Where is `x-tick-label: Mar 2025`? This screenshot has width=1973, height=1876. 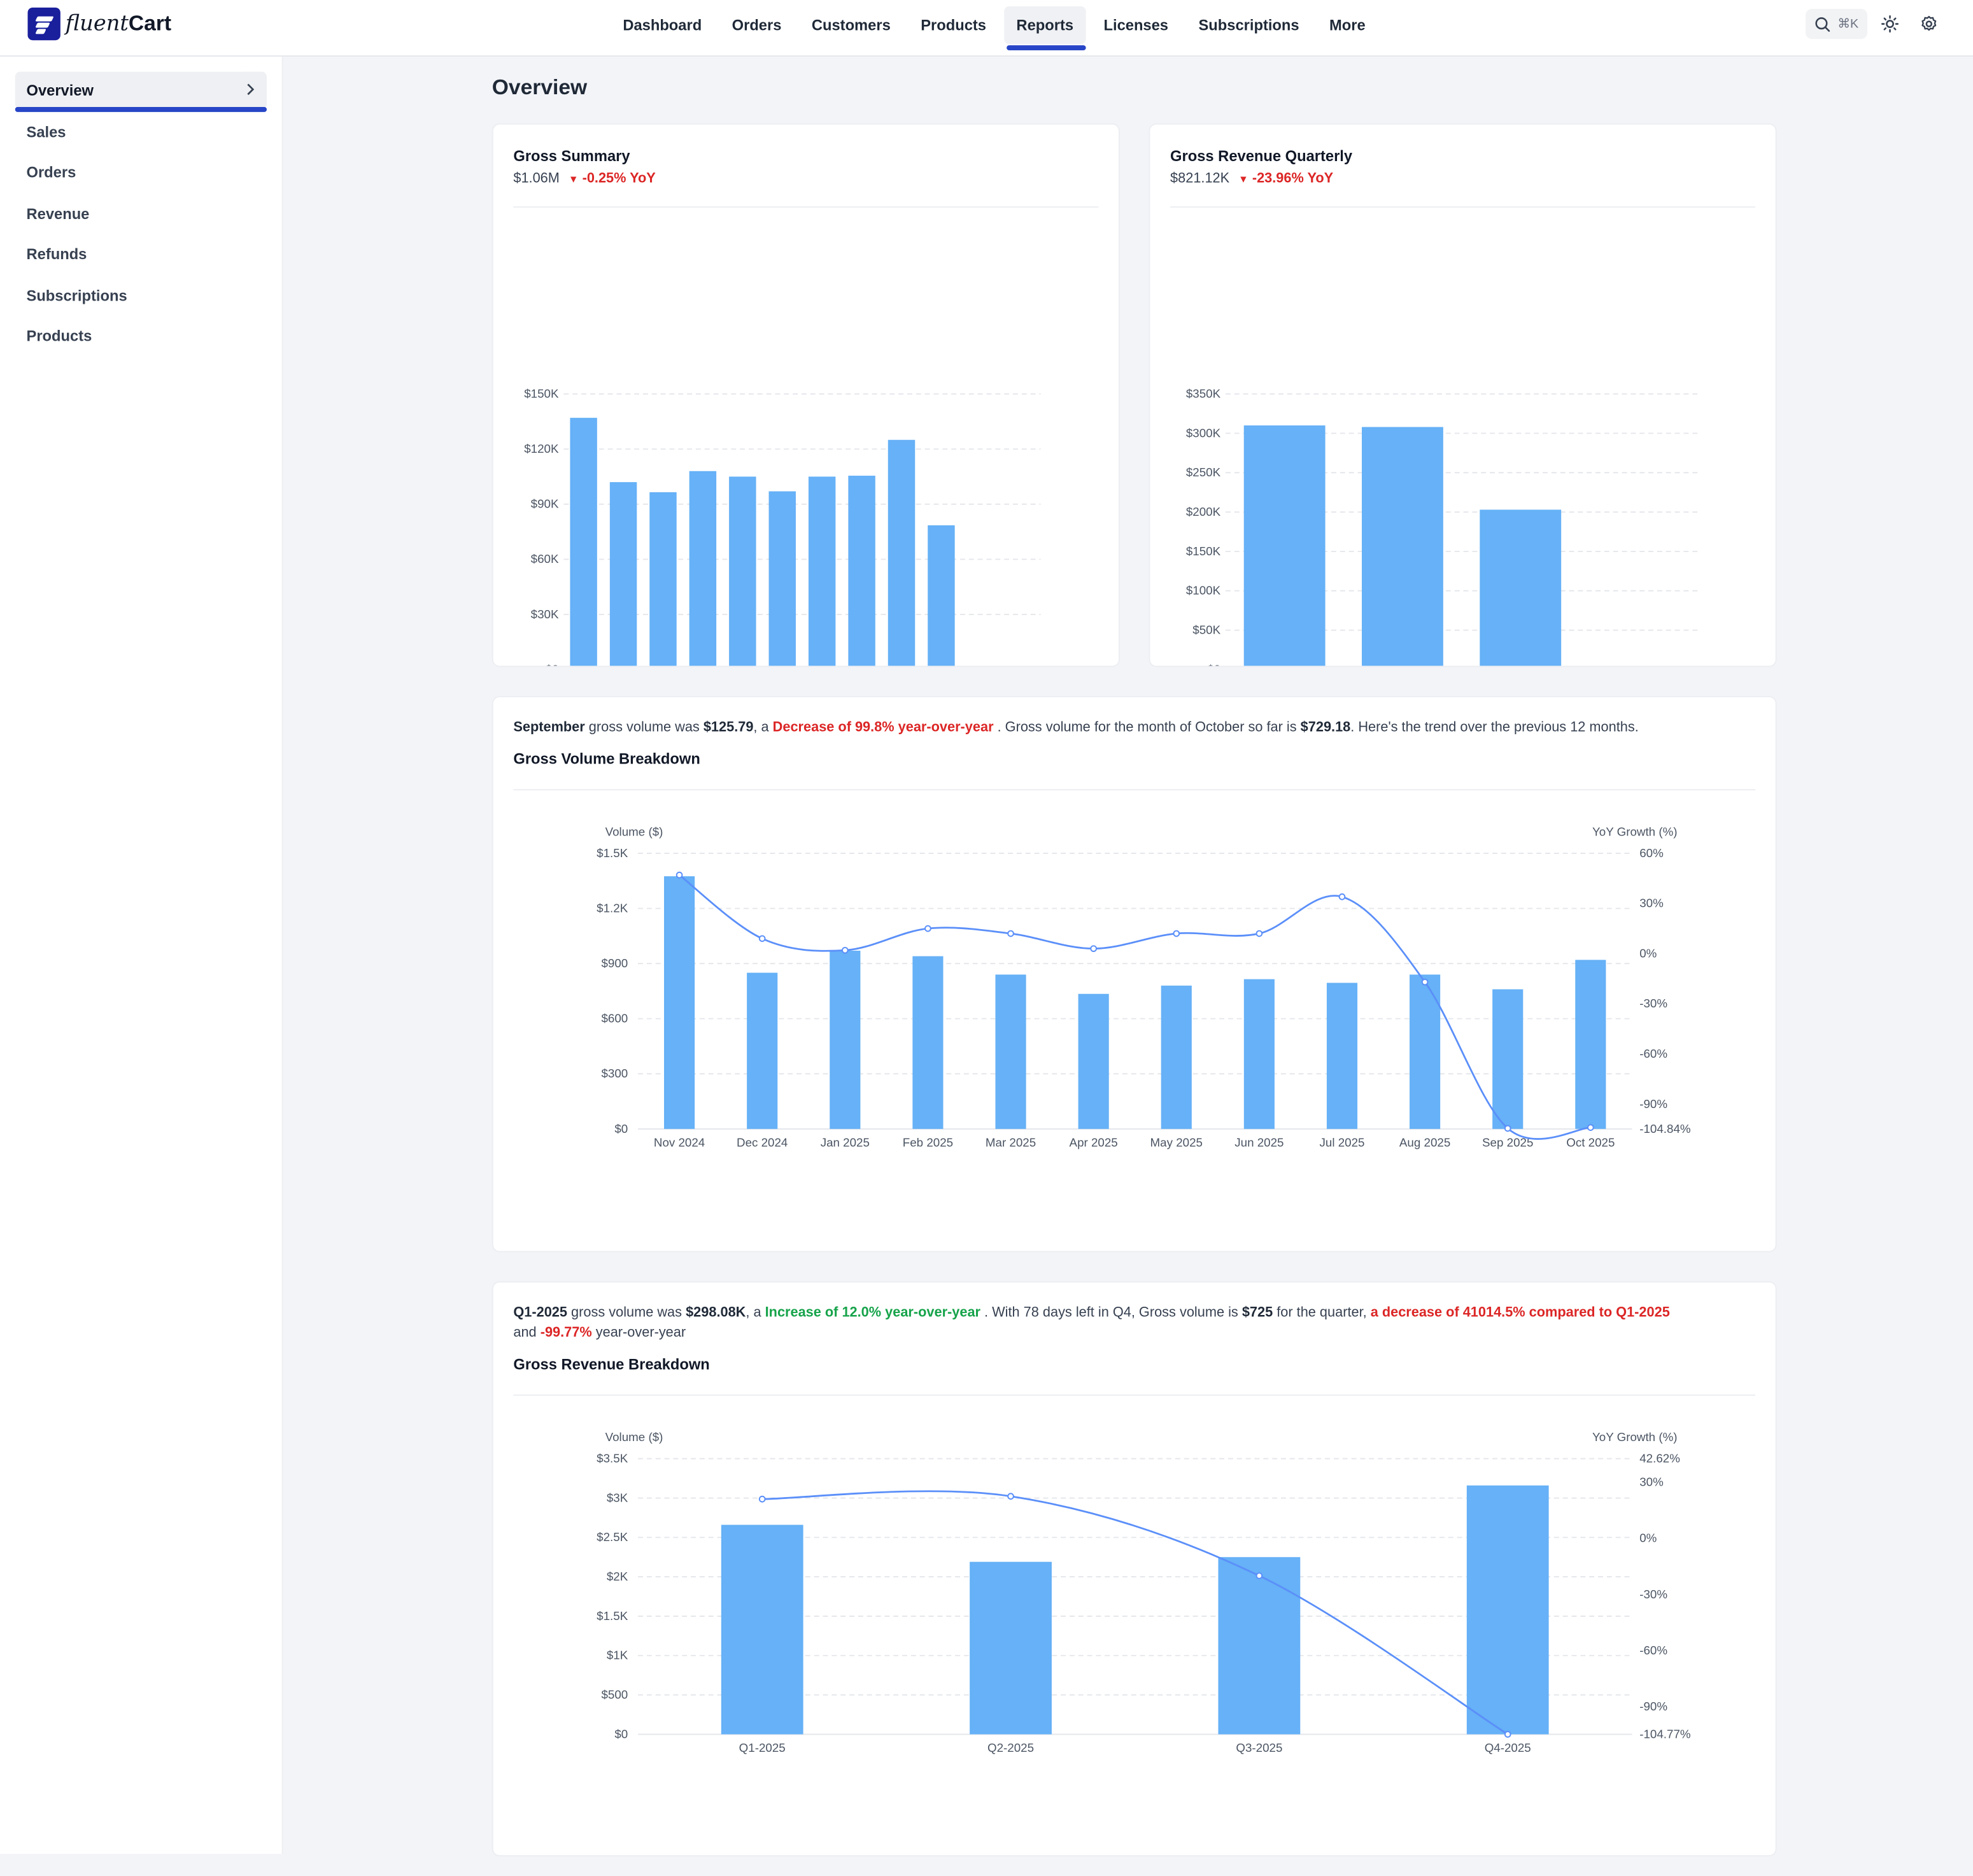
x-tick-label: Mar 2025 is located at coordinates (1011, 1142).